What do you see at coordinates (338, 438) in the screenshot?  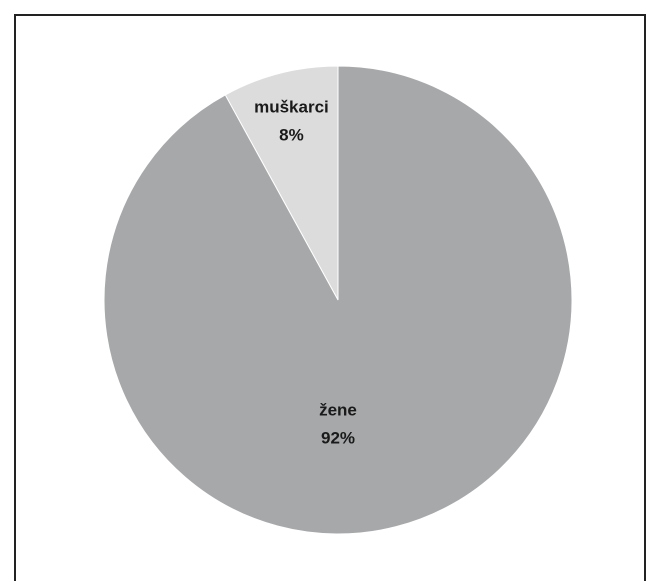 I see `slice-value-label-2: 92%` at bounding box center [338, 438].